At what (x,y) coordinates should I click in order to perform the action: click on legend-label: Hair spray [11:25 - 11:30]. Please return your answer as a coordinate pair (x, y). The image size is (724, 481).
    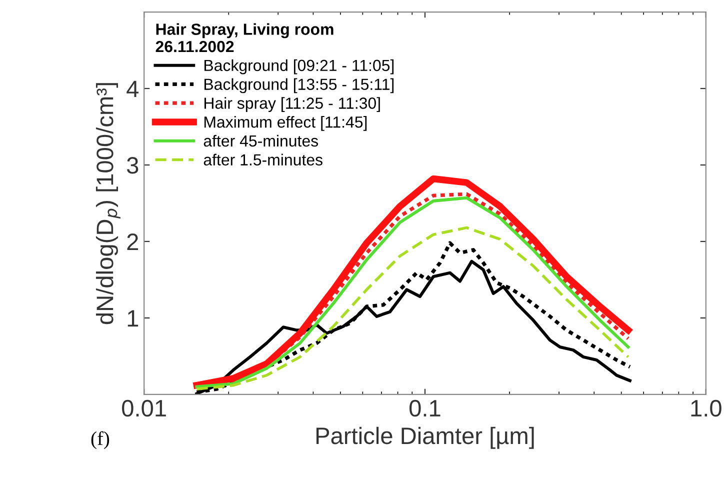
    Looking at the image, I should click on (292, 104).